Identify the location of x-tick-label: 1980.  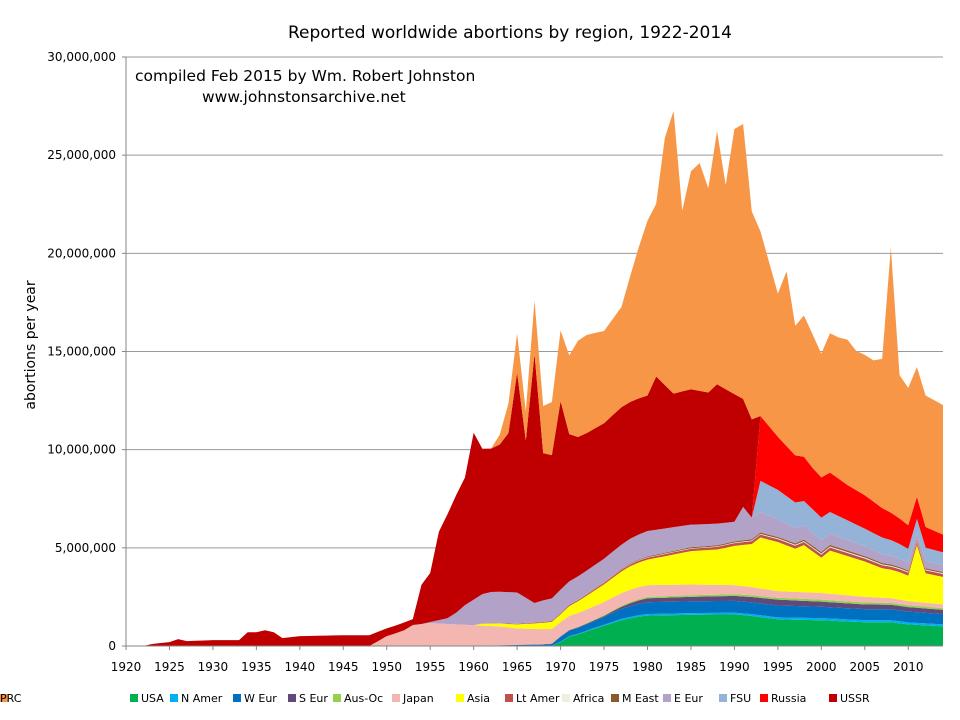
(647, 667).